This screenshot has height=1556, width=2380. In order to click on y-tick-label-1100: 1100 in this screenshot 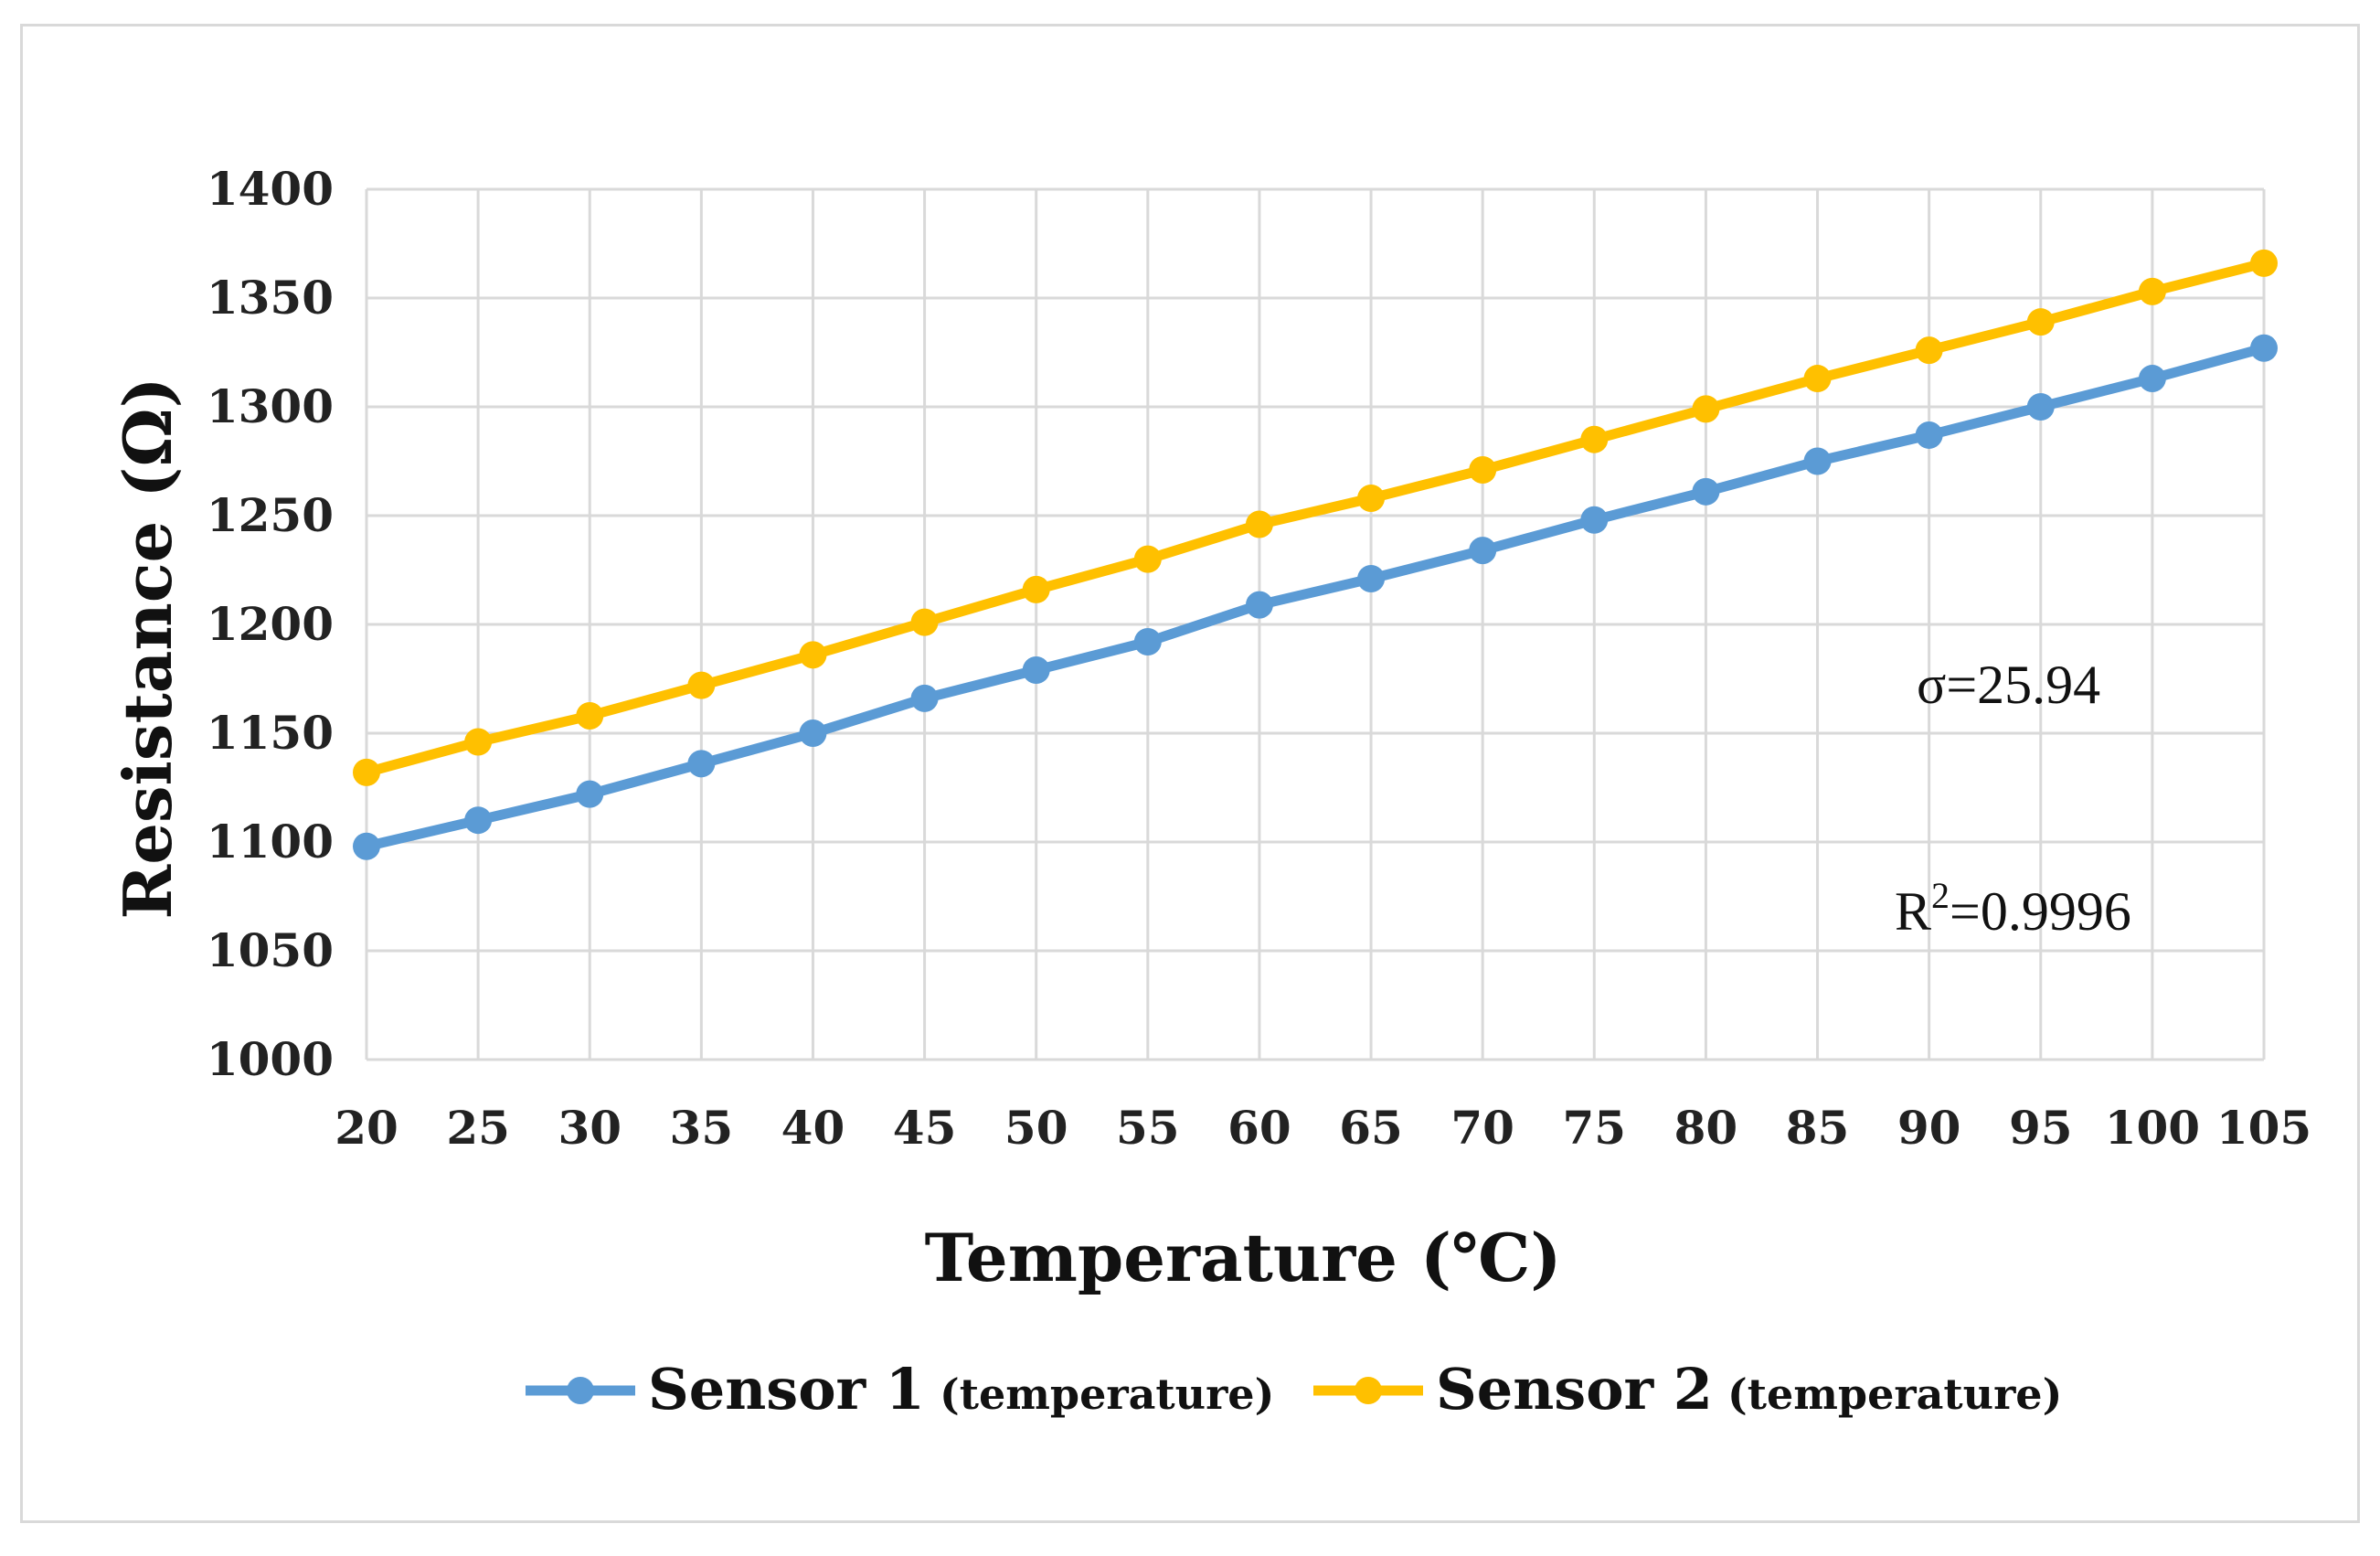, I will do `click(270, 842)`.